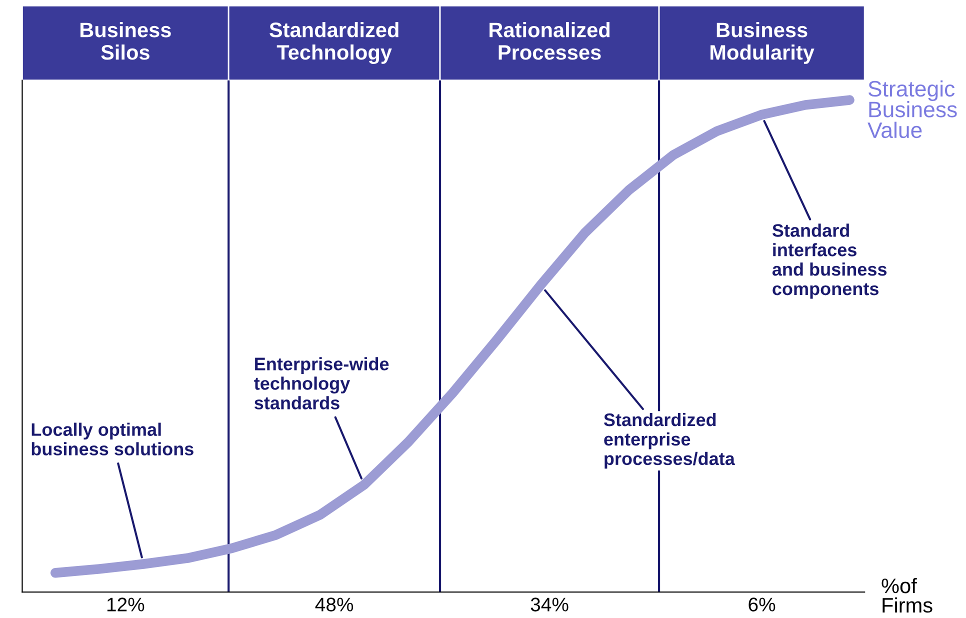 The height and width of the screenshot is (618, 966). I want to click on text: 12%, so click(125, 605).